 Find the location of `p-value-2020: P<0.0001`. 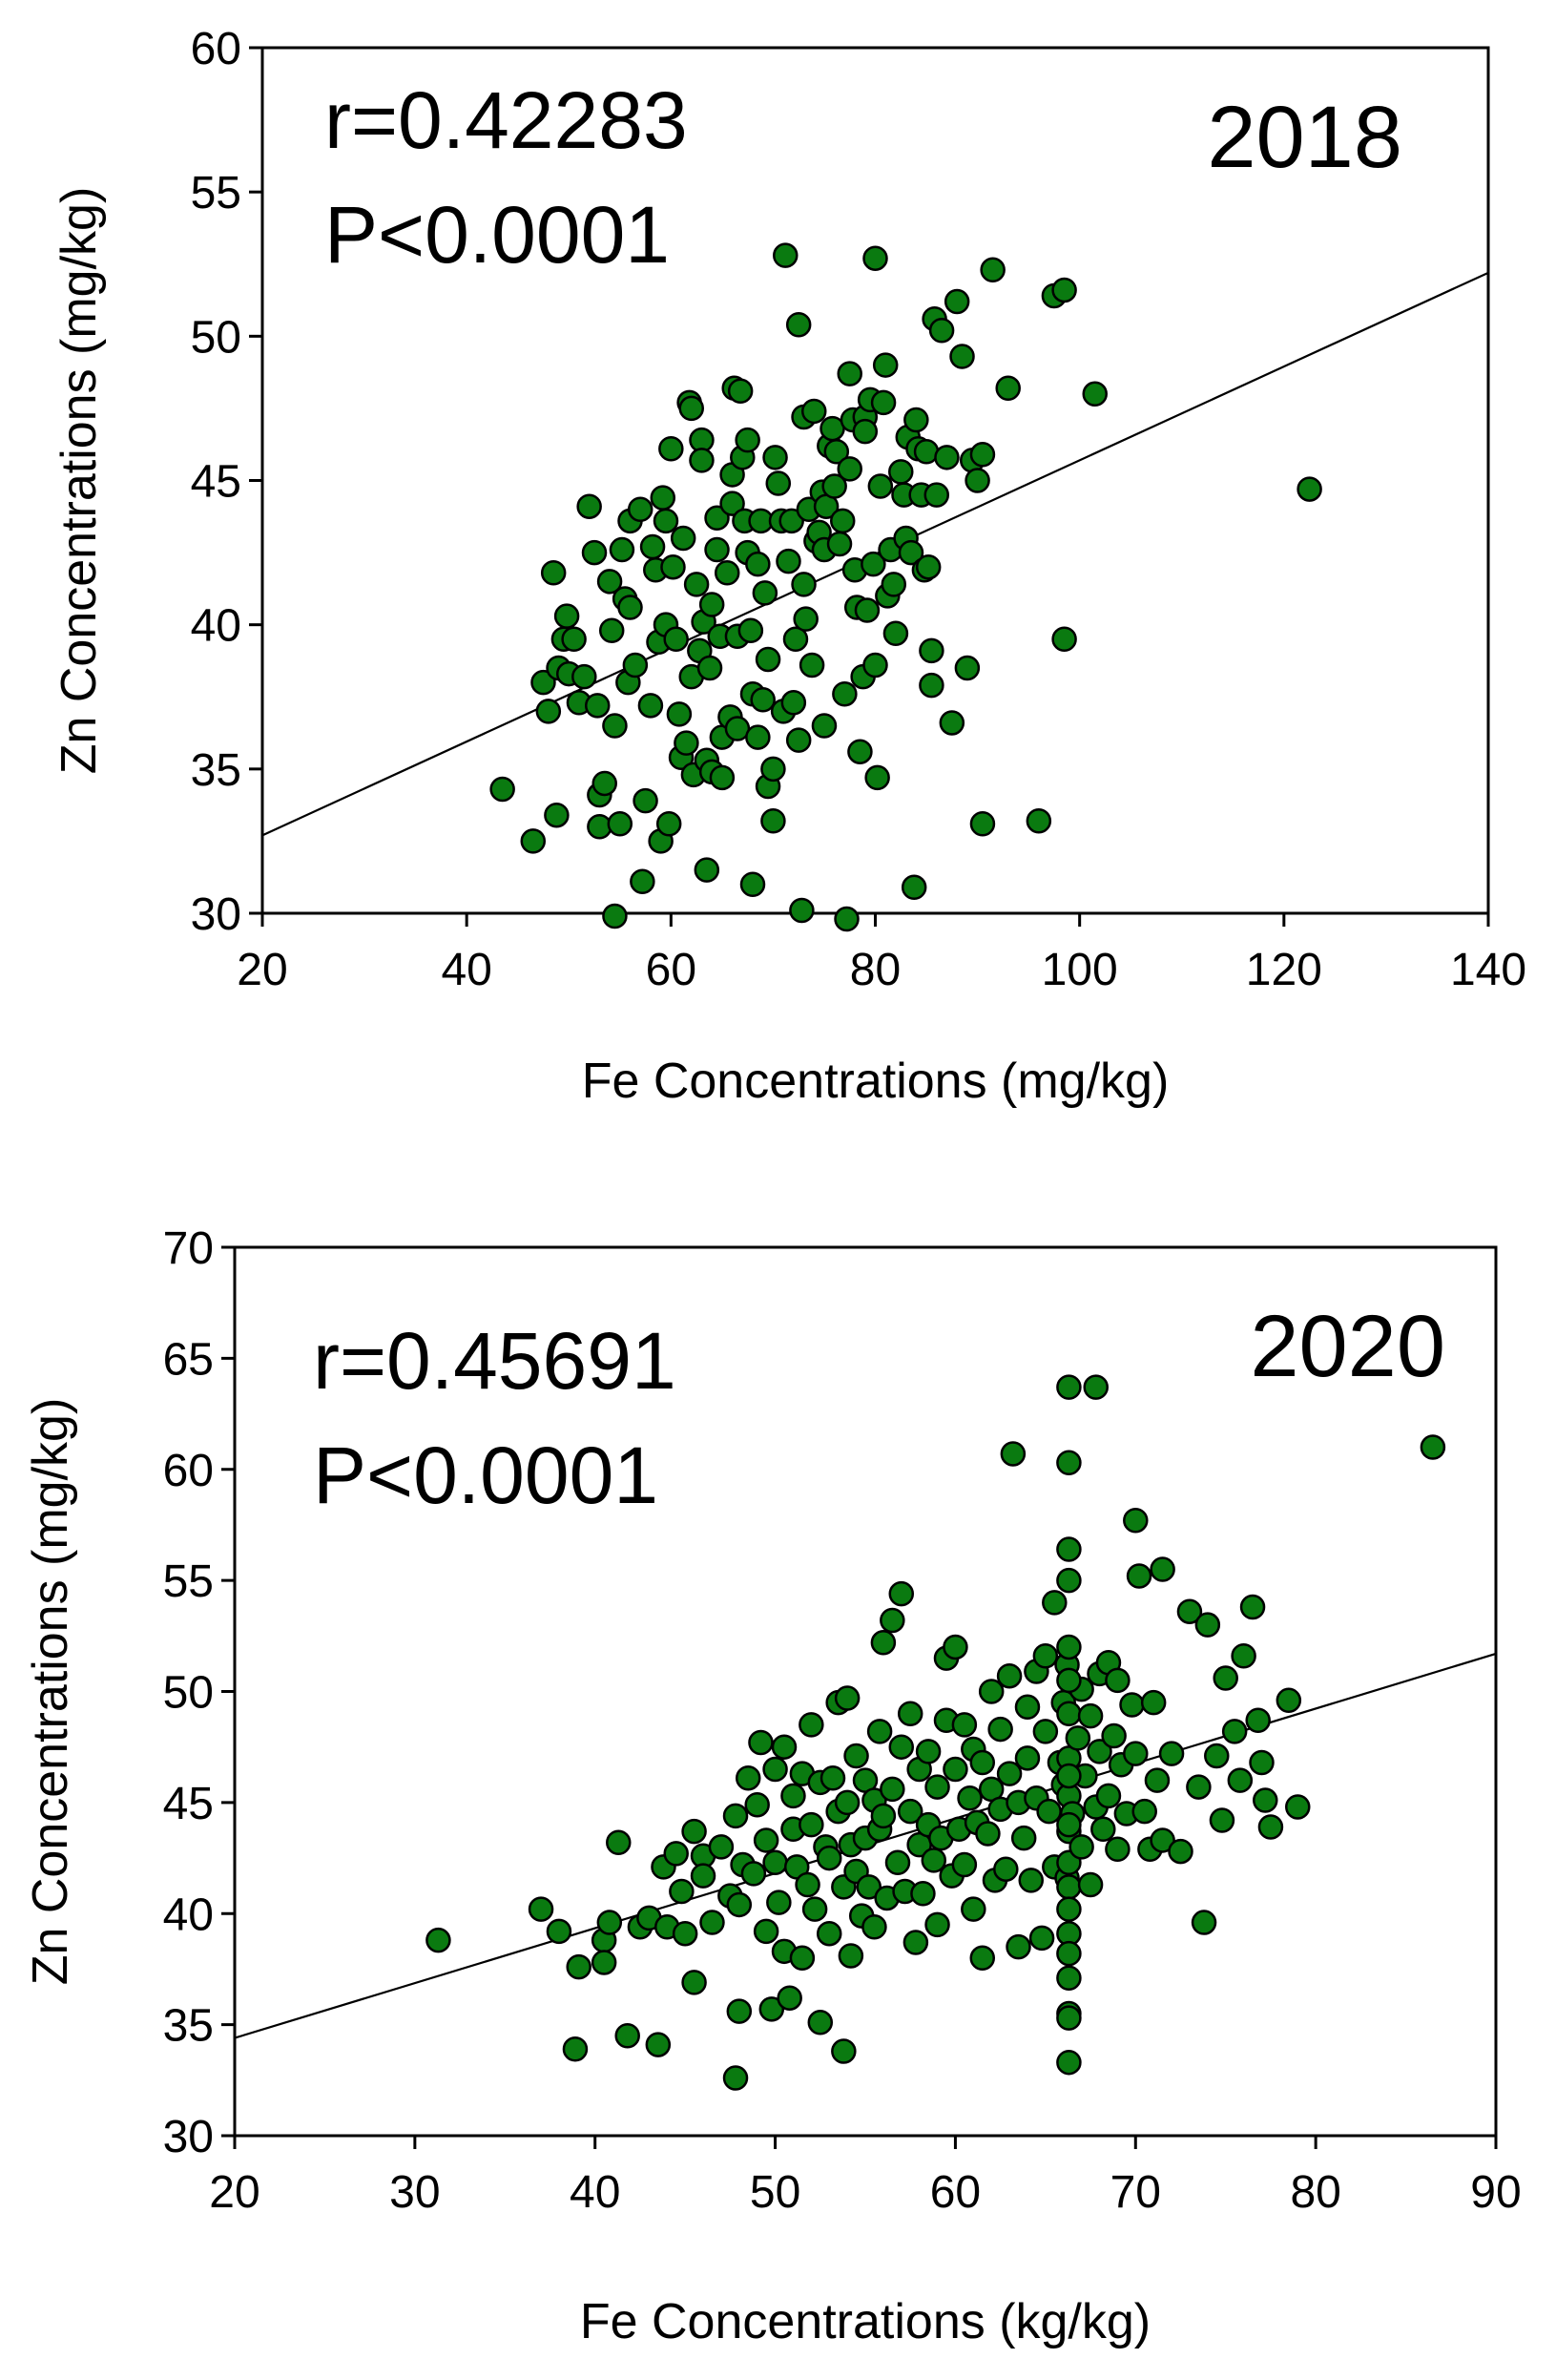

p-value-2020: P<0.0001 is located at coordinates (486, 1475).